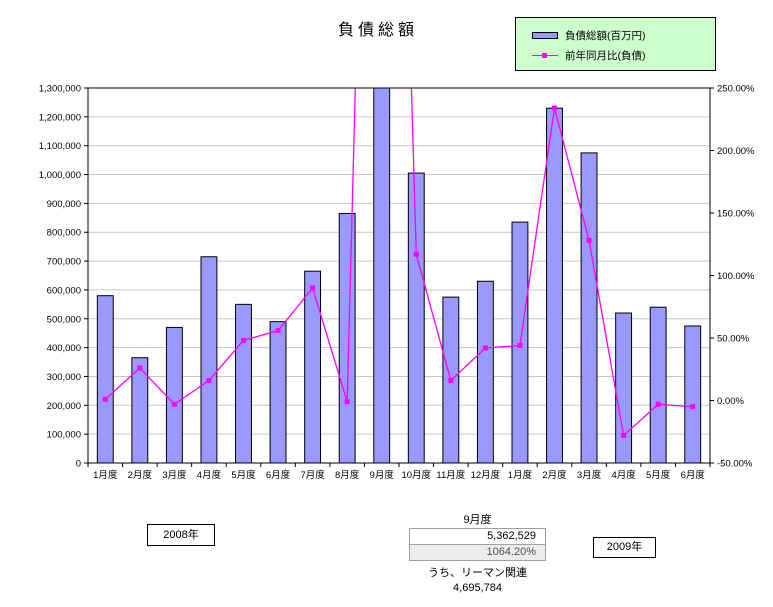 This screenshot has width=773, height=607. Describe the element at coordinates (382, 475) in the screenshot. I see `x-axis-label: 9月度` at that location.